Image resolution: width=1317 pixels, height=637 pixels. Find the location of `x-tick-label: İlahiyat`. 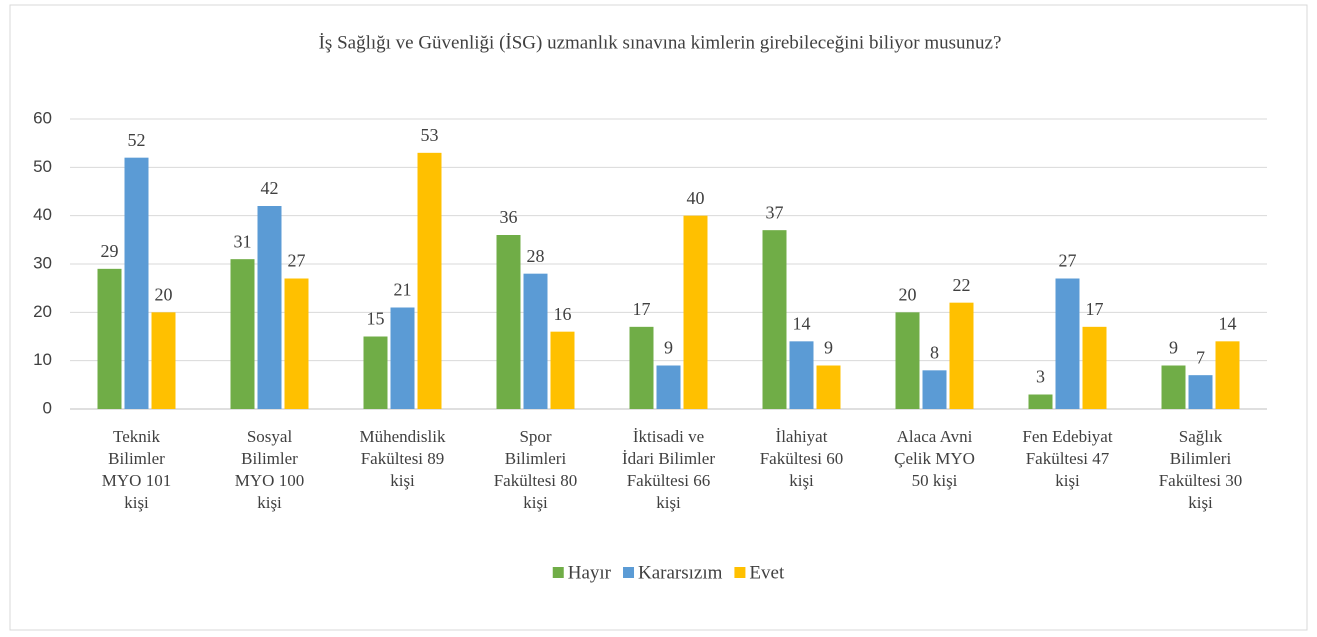

x-tick-label: İlahiyat is located at coordinates (802, 436).